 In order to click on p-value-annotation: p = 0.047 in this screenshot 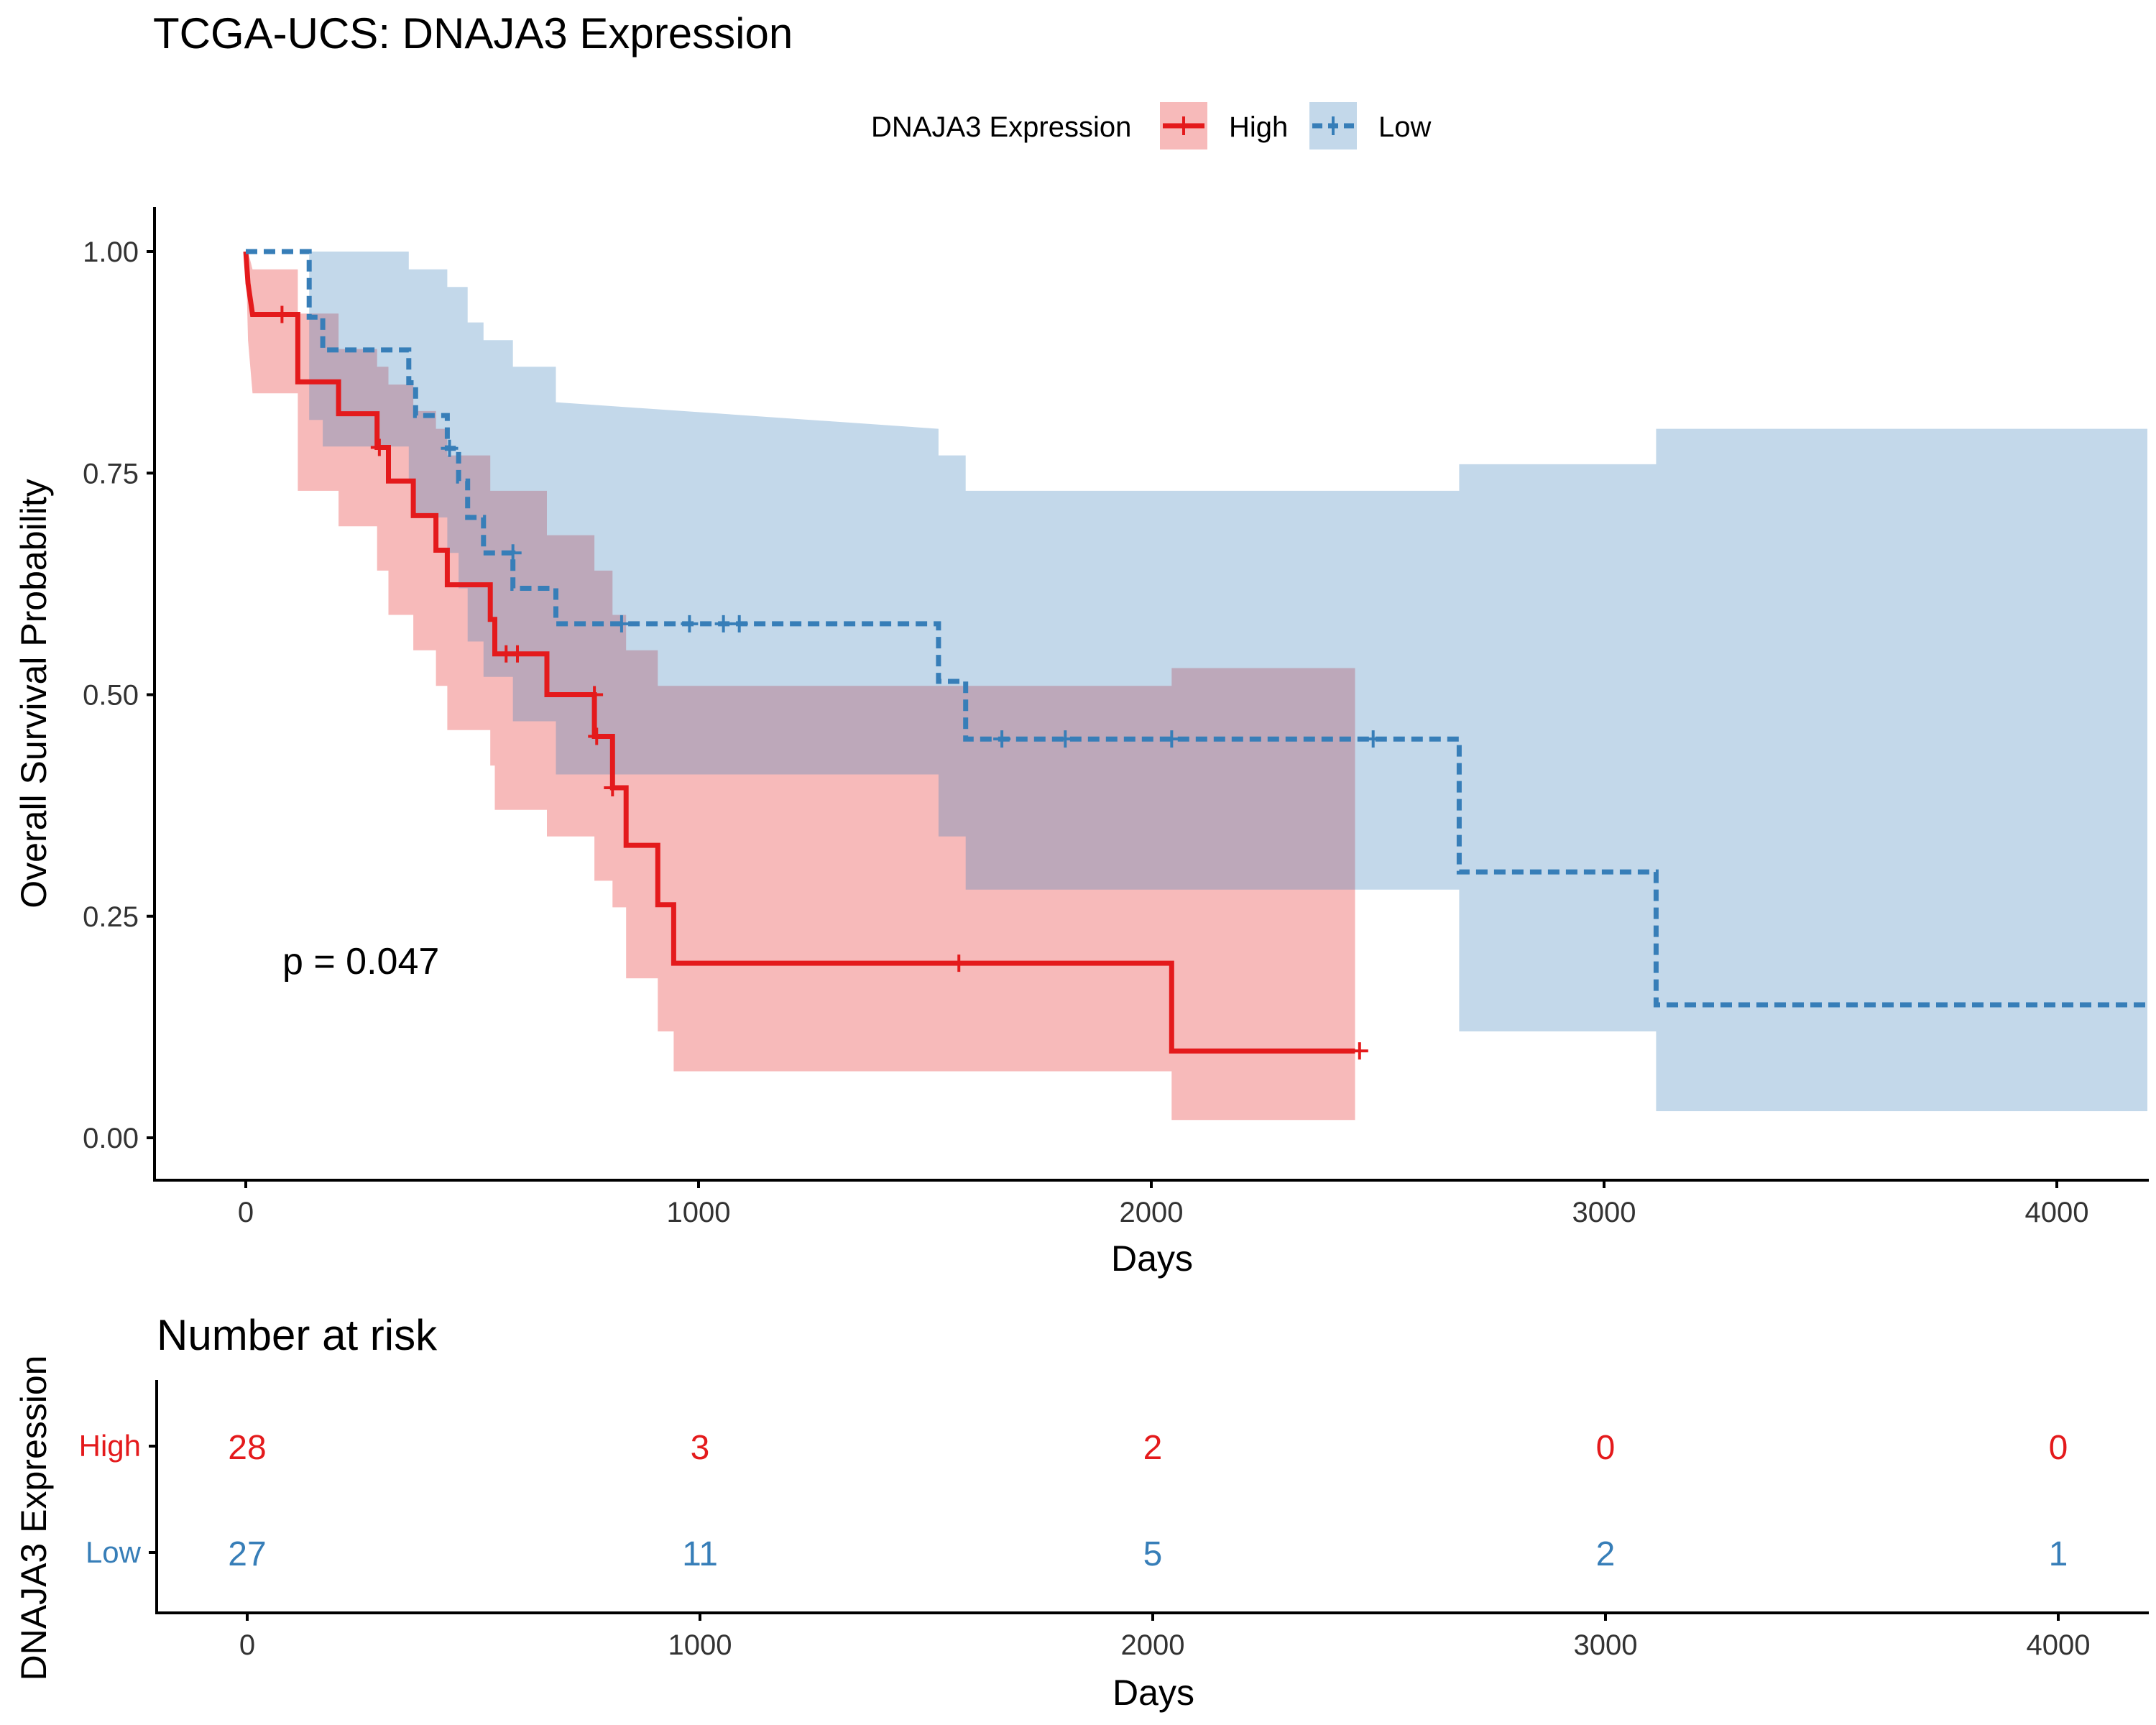, I will do `click(361, 962)`.